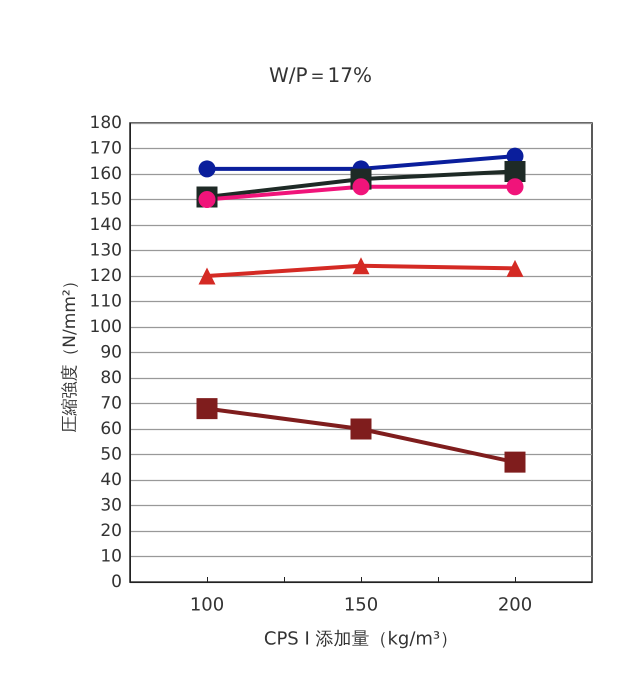 Image resolution: width=641 pixels, height=684 pixels. What do you see at coordinates (106, 123) in the screenshot?
I see `y-tick-label: 180` at bounding box center [106, 123].